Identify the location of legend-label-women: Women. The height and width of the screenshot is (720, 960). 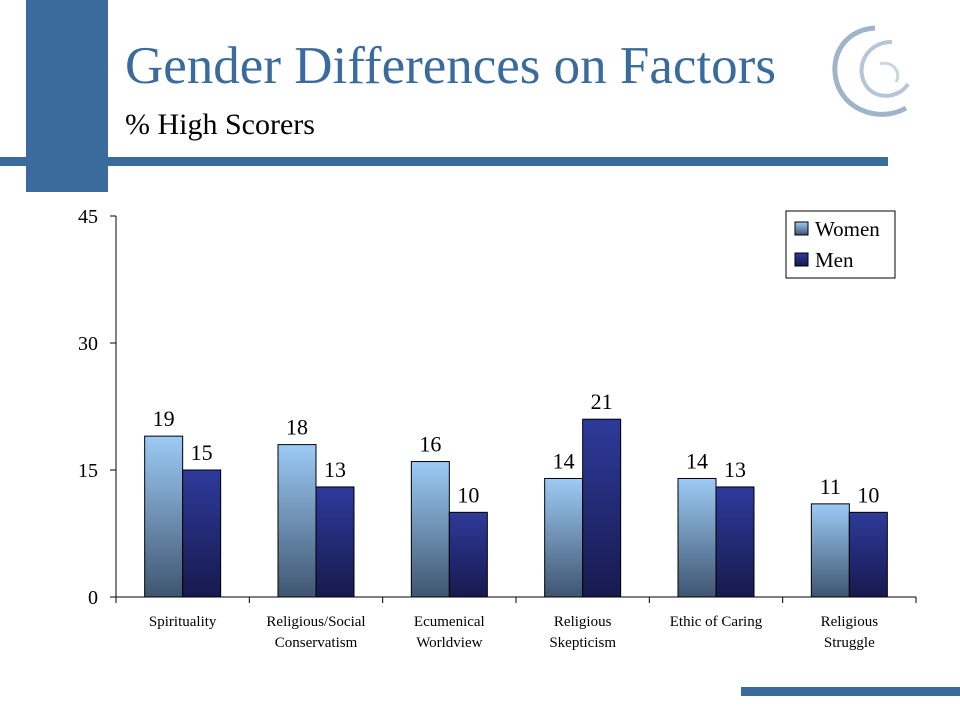
(847, 229).